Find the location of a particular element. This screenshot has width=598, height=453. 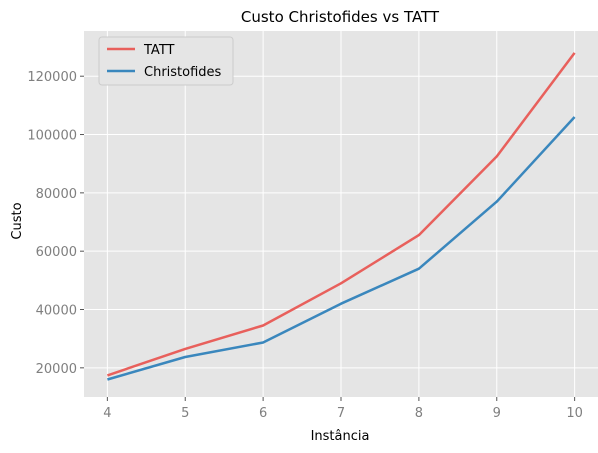

legend: TATT Christofides is located at coordinates (166, 61).